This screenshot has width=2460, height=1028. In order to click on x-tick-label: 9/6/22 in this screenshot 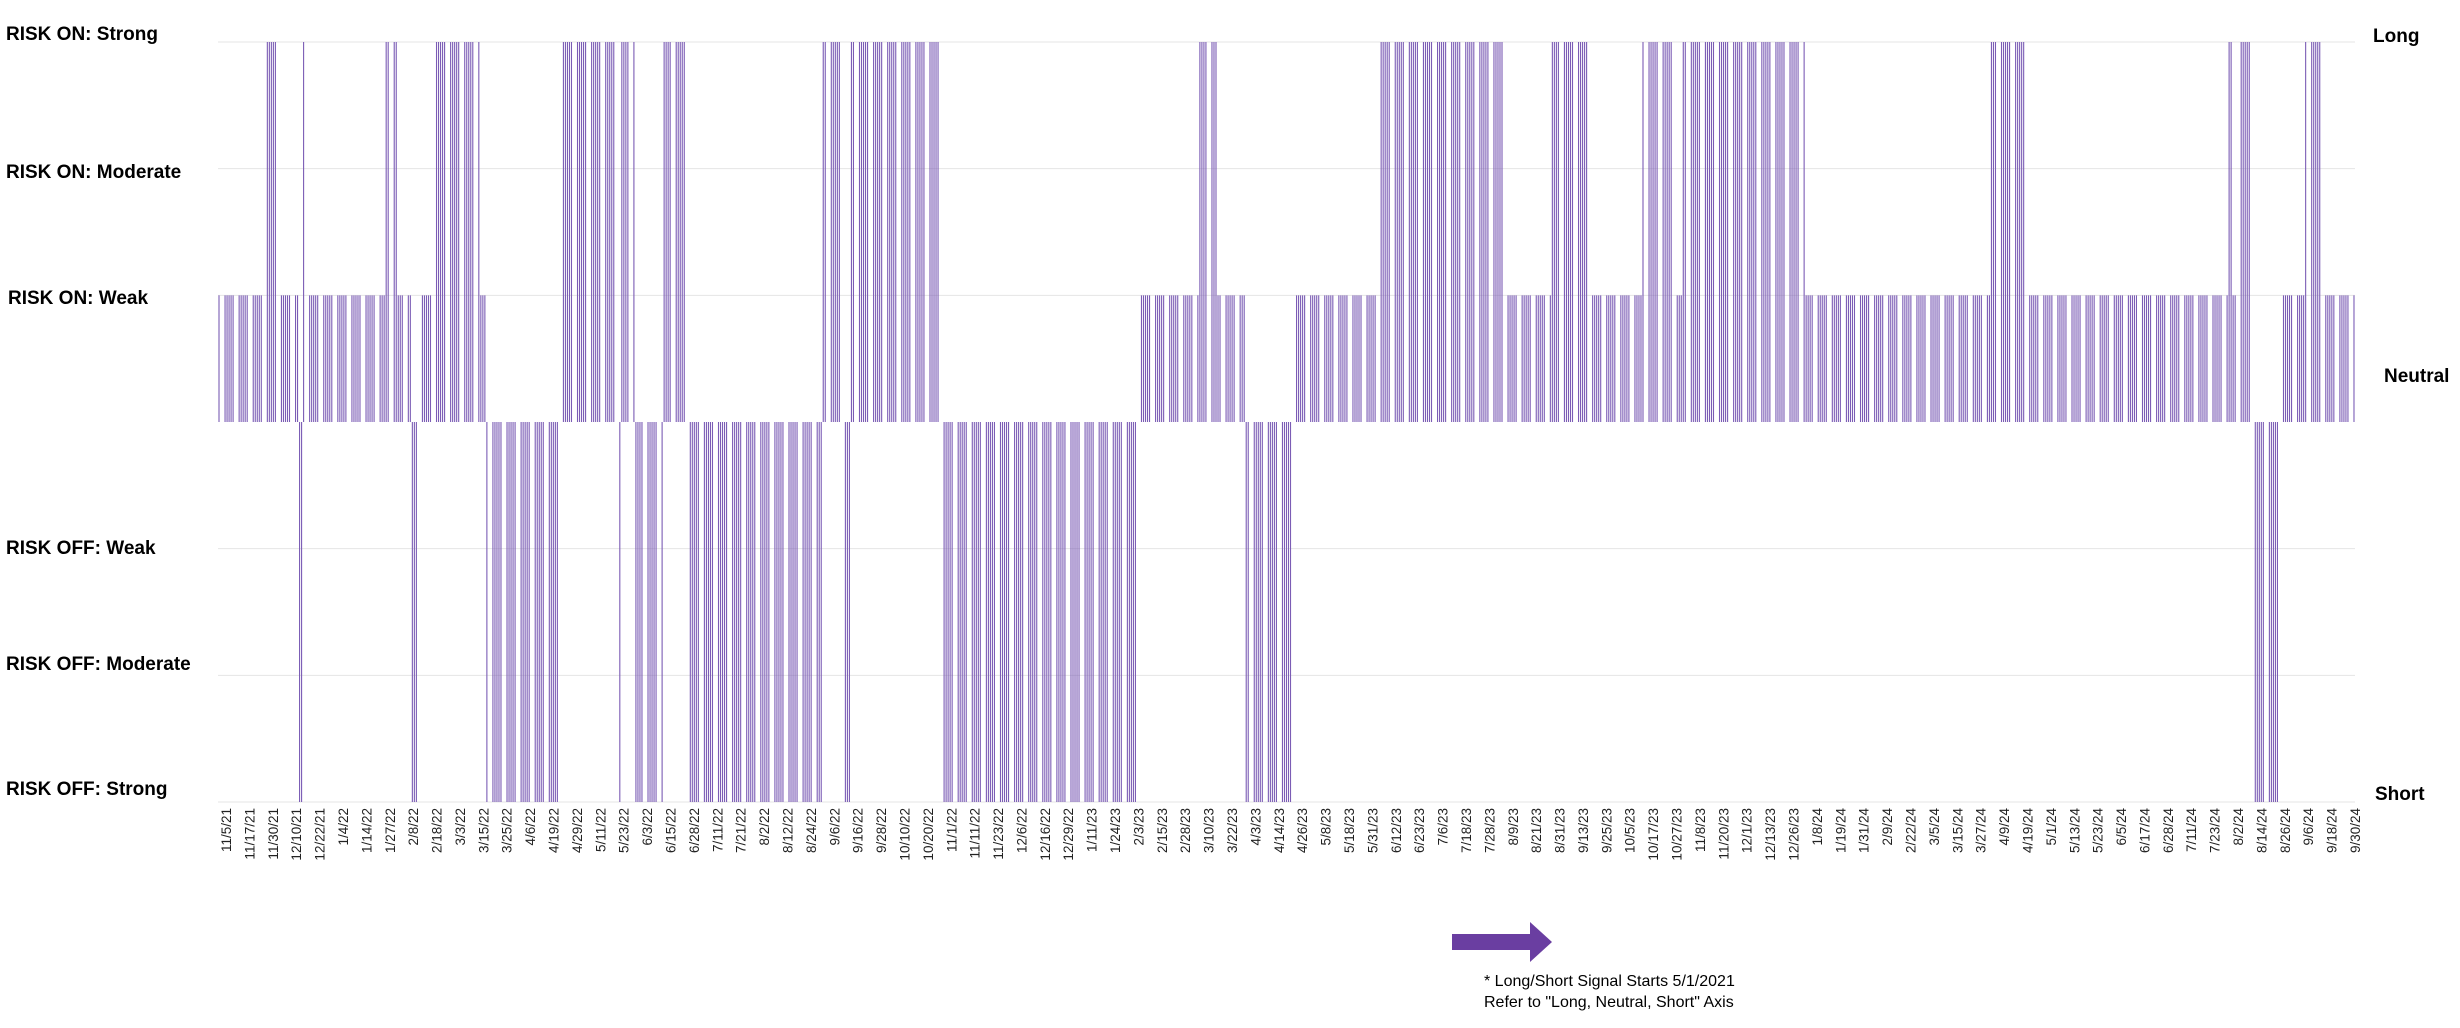, I will do `click(834, 827)`.